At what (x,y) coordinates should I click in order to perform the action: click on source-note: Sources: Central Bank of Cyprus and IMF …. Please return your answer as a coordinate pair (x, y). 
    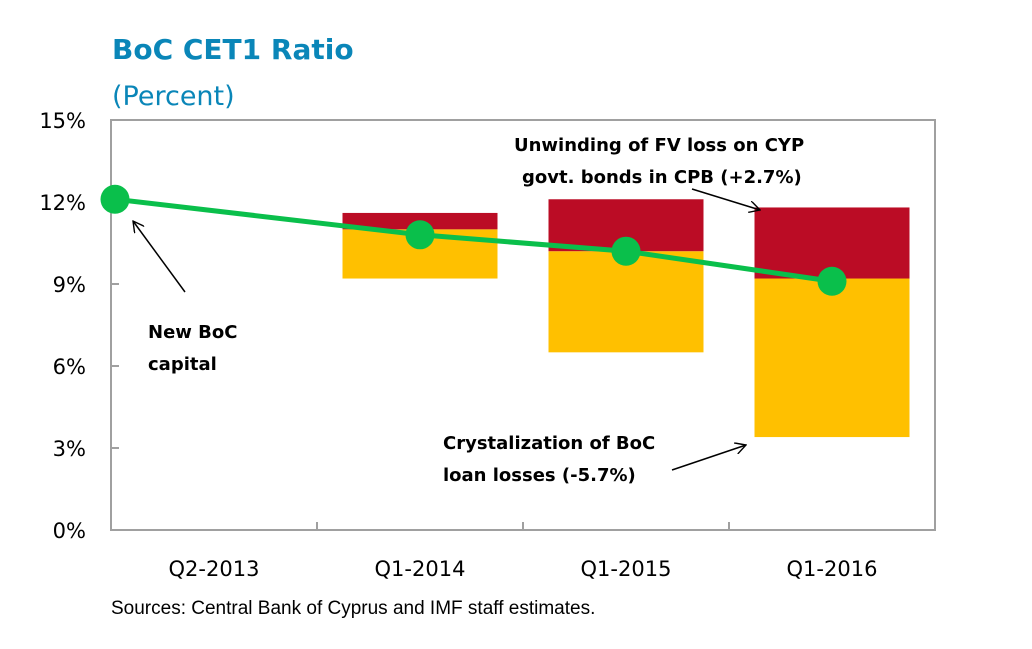
    Looking at the image, I should click on (353, 608).